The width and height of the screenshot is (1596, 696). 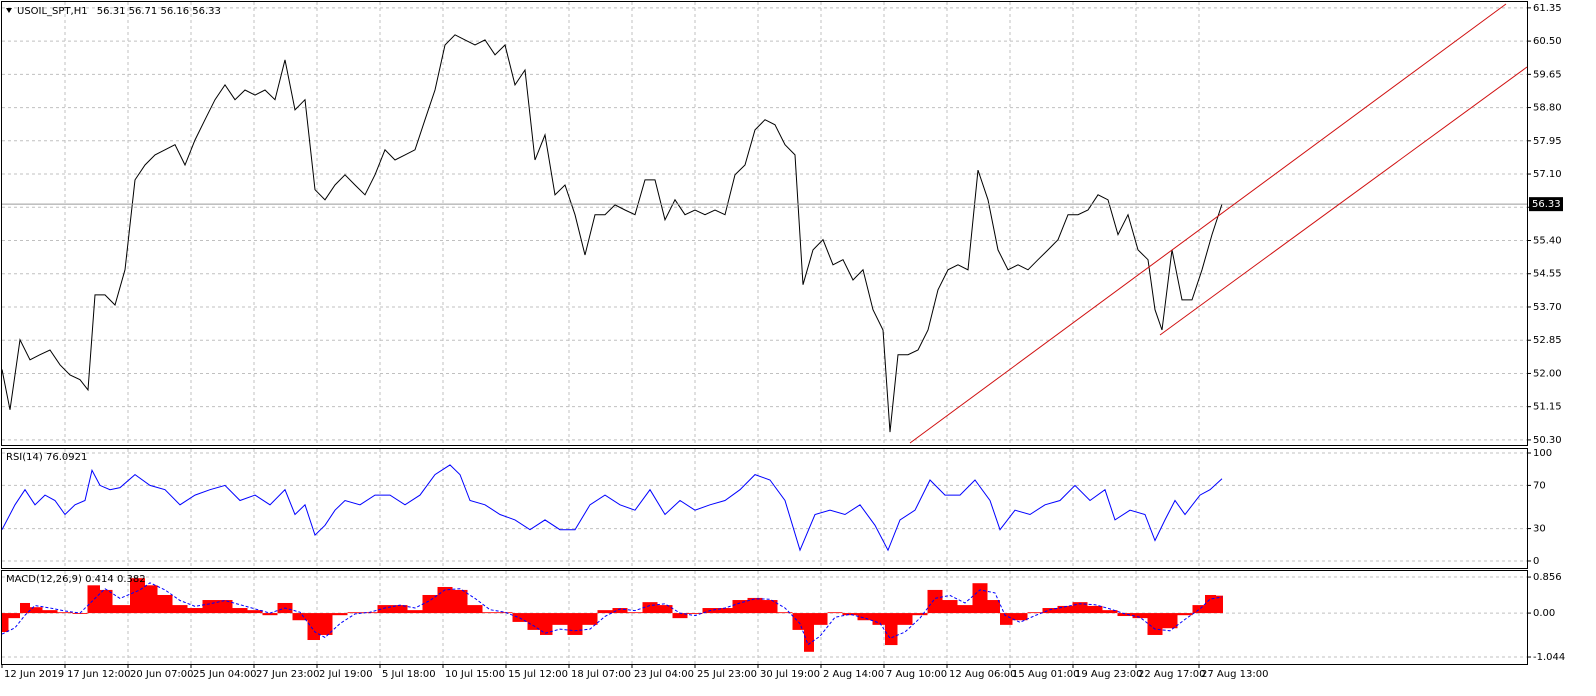 What do you see at coordinates (1547, 373) in the screenshot?
I see `y-tick-label: 52.00` at bounding box center [1547, 373].